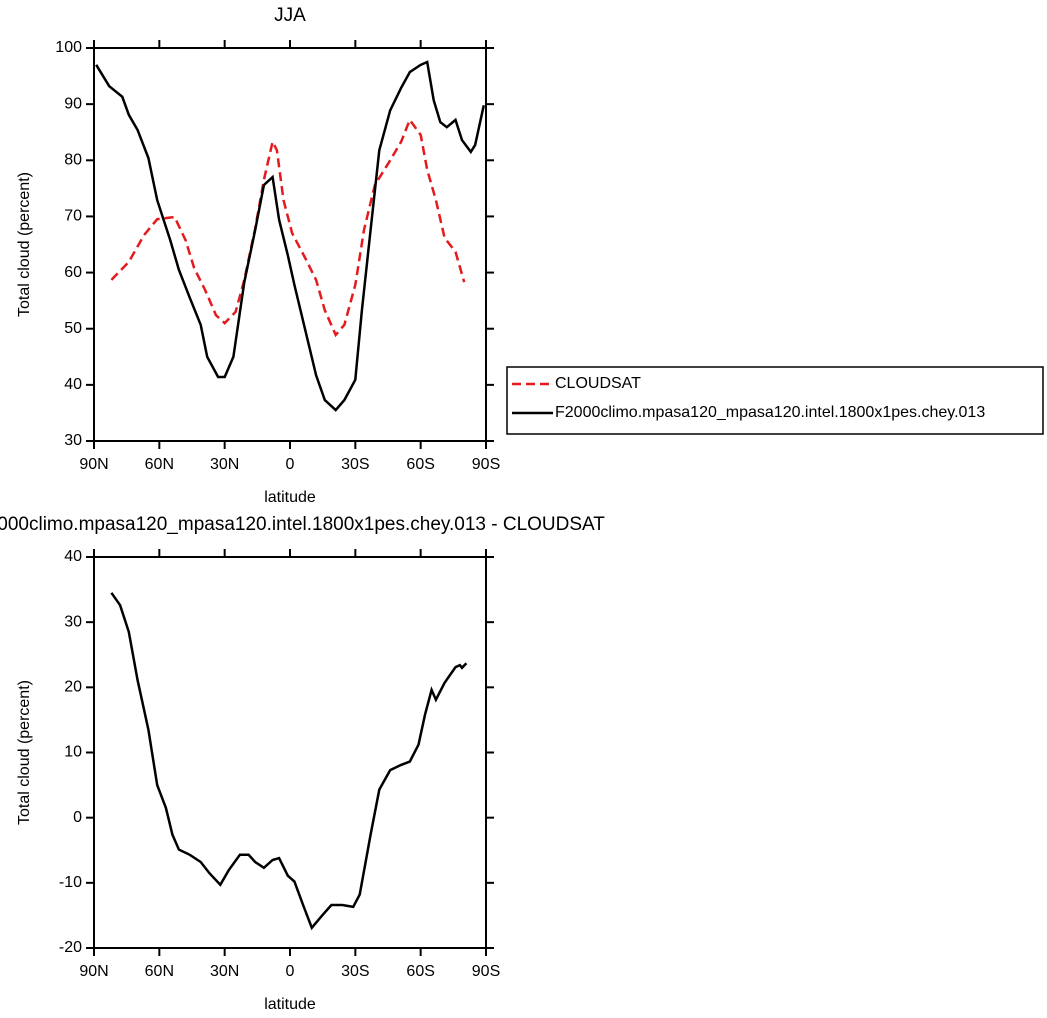 Image resolution: width=1047 pixels, height=1018 pixels. Describe the element at coordinates (77, 817) in the screenshot. I see `y-tick-label: 0` at that location.